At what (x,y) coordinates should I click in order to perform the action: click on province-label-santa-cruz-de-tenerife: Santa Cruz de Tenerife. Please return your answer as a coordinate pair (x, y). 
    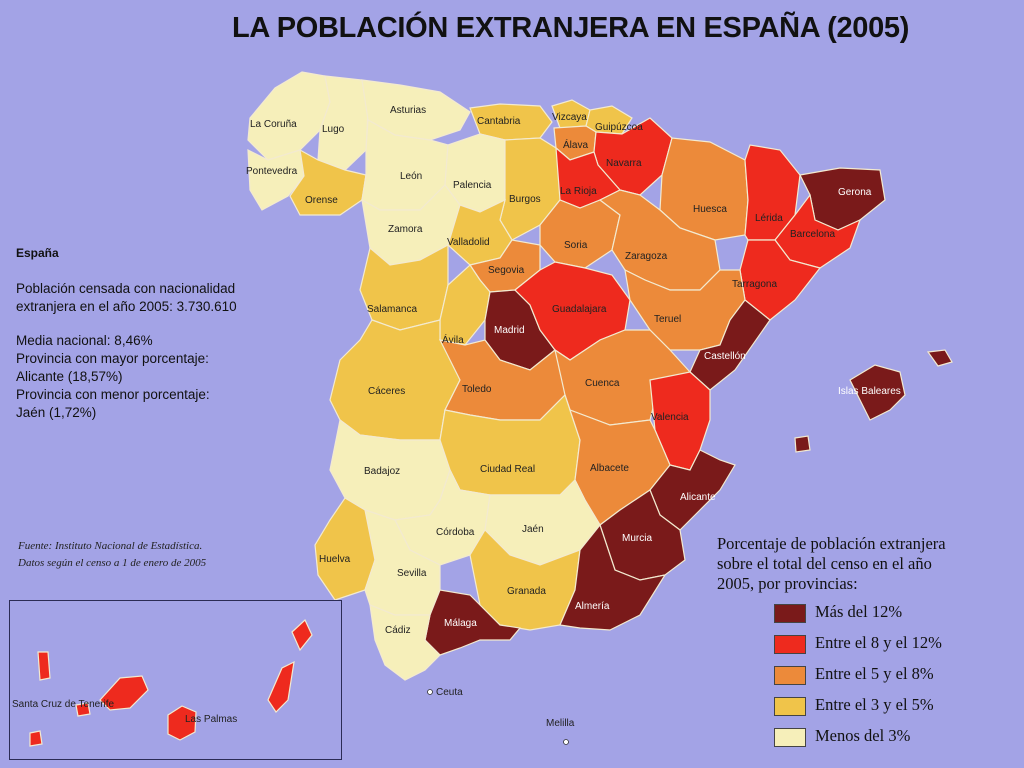
    Looking at the image, I should click on (63, 704).